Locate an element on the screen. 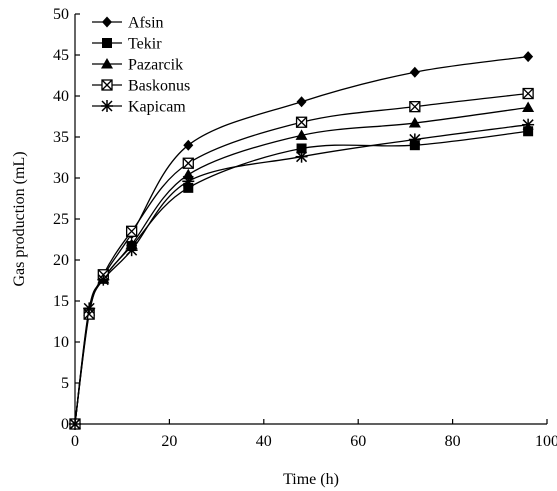  legend-item-pazarcik: Pazarcik is located at coordinates (137, 65).